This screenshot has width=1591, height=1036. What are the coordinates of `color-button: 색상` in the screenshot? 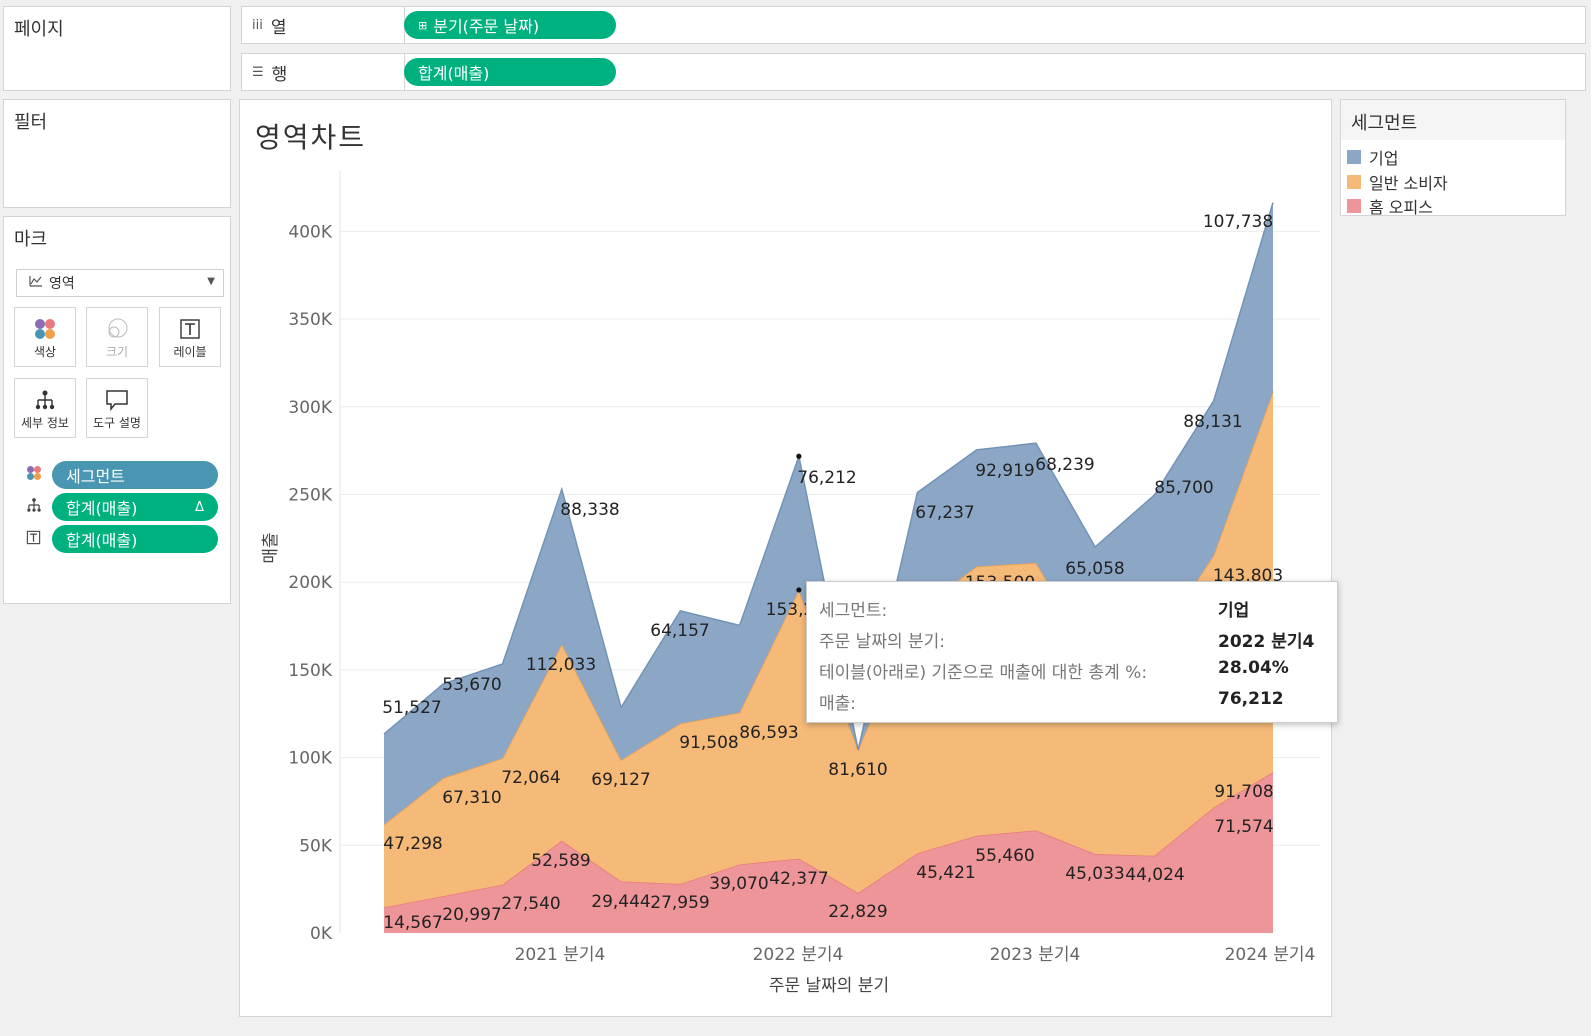 It's located at (45, 337).